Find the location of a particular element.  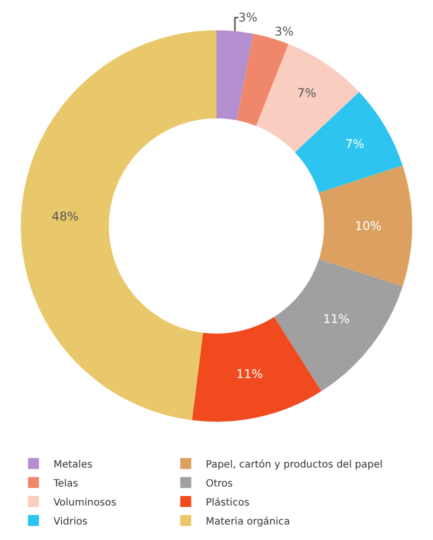

legend-label: Voluminosos is located at coordinates (84, 502).